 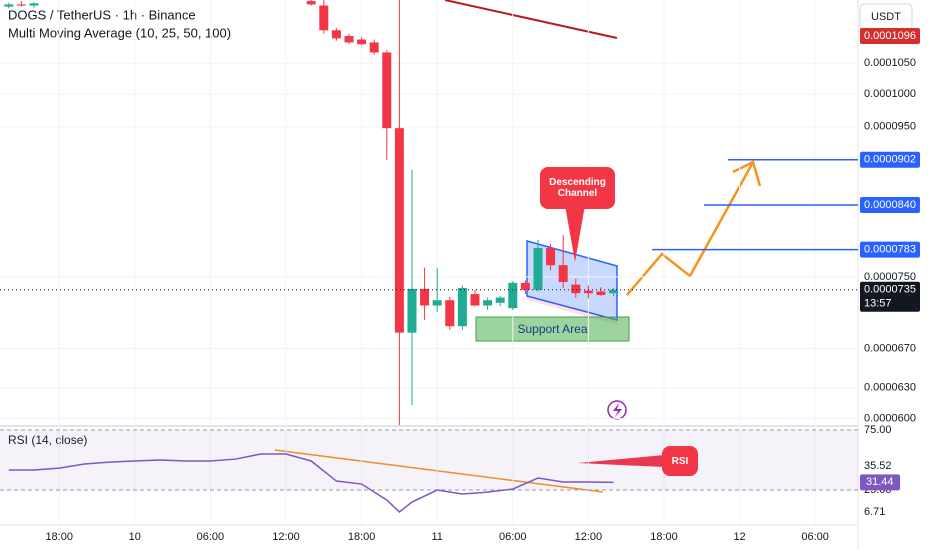 What do you see at coordinates (119, 32) in the screenshot?
I see `indicator-name: Multi Moving Average (10, 25, 50, 100)` at bounding box center [119, 32].